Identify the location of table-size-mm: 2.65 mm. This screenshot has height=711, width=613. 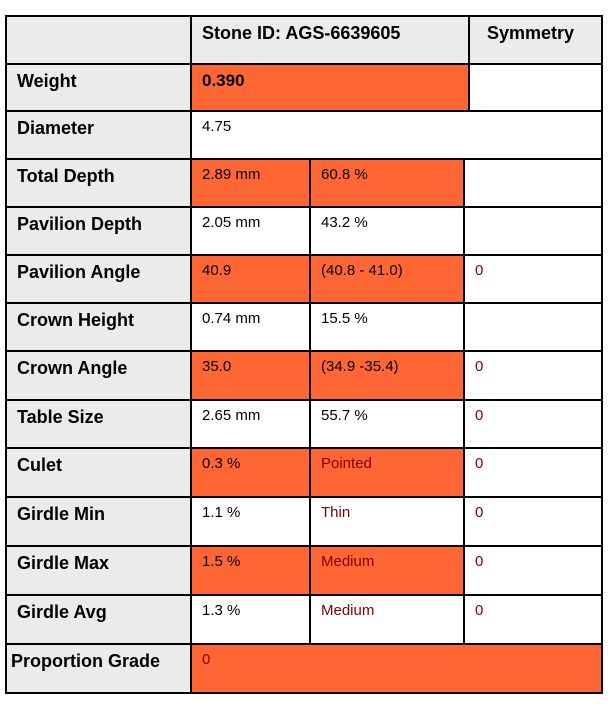
(250, 424).